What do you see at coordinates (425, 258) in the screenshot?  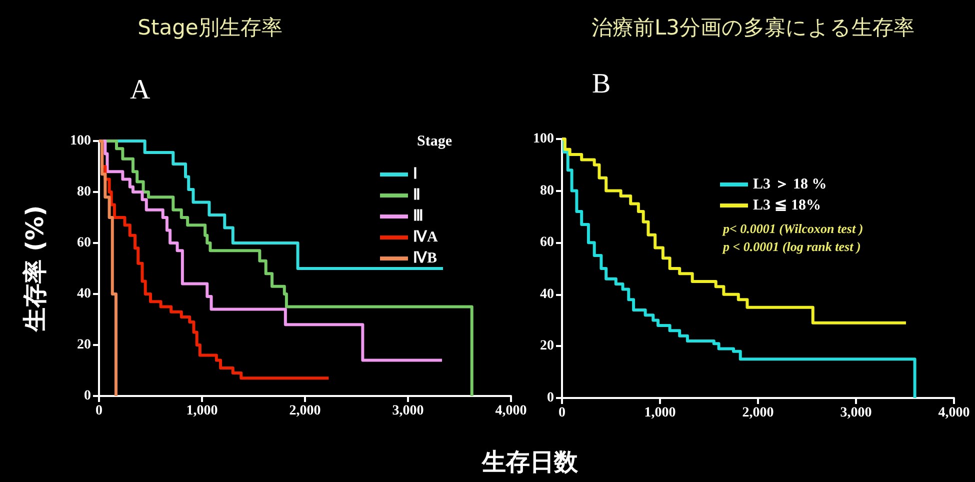 I see `legend-label: ⅣB` at bounding box center [425, 258].